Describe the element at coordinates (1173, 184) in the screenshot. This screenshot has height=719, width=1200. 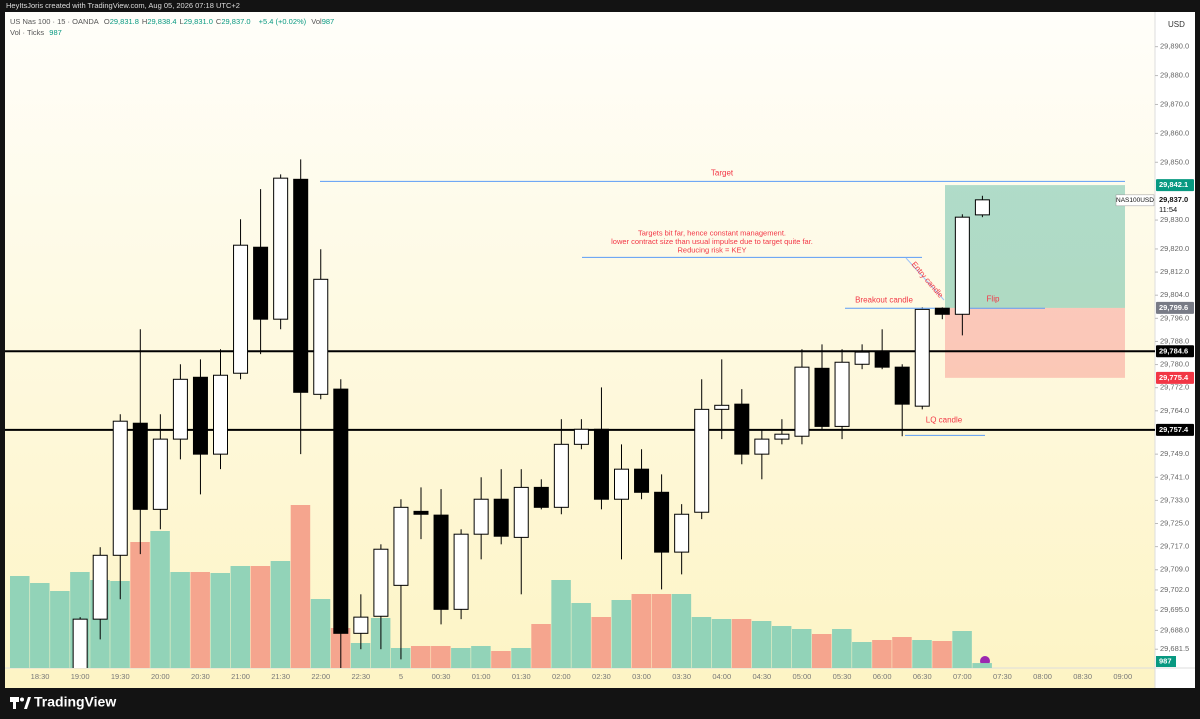
I see `price-badge-label: 29,842.1` at that location.